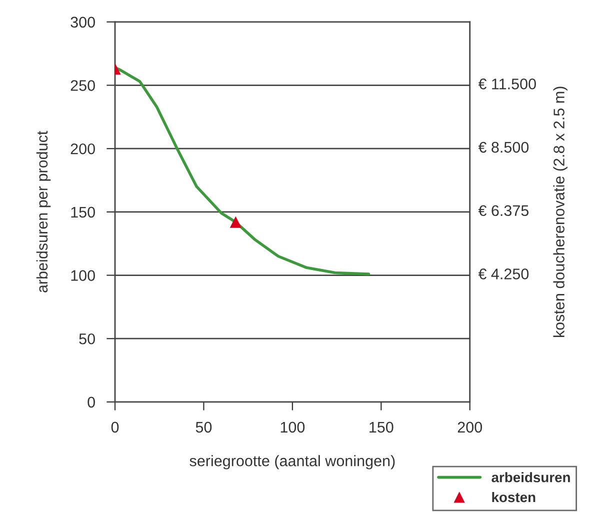 The height and width of the screenshot is (522, 615). What do you see at coordinates (83, 275) in the screenshot?
I see `y-tick-label: 100` at bounding box center [83, 275].